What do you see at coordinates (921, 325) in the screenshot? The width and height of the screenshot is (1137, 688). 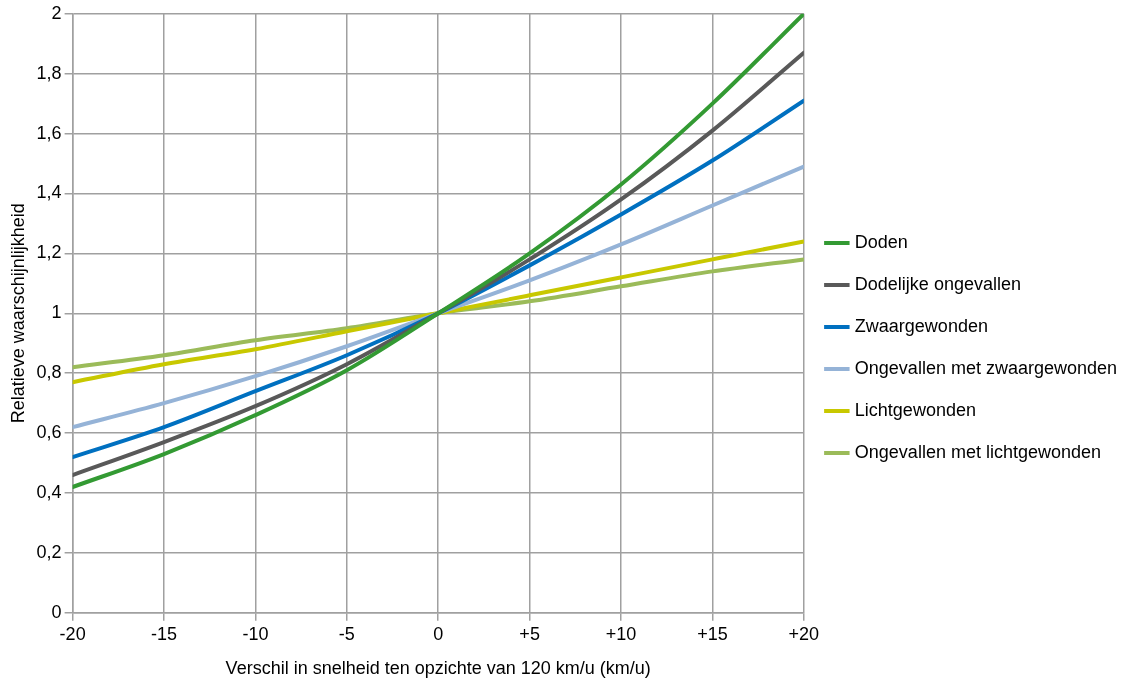 I see `legend-label: Zwaargewonden` at bounding box center [921, 325].